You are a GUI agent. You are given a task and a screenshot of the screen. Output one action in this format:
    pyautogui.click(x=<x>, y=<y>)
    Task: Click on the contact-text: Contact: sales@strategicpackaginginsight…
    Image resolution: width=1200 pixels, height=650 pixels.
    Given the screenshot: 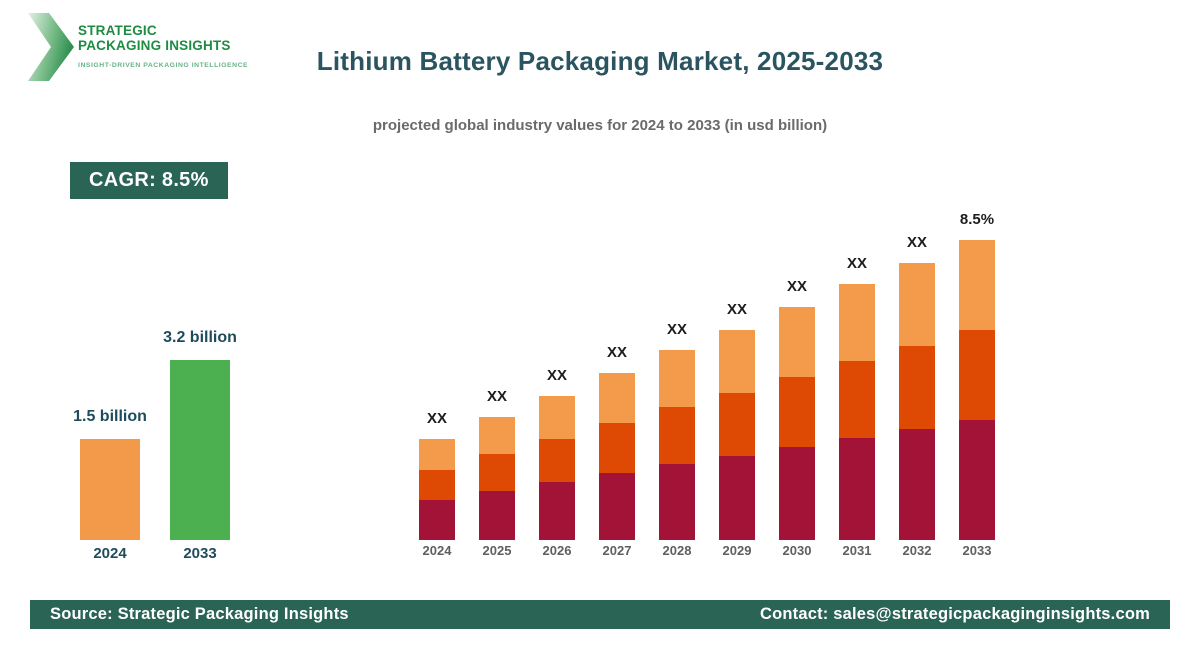 What is the action you would take?
    pyautogui.click(x=954, y=614)
    